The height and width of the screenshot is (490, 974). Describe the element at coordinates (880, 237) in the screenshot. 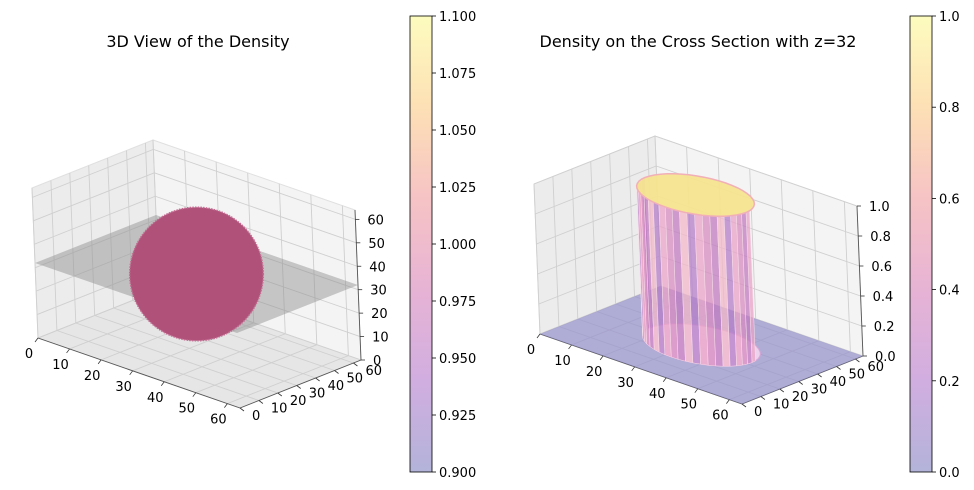

I see `z-tick-label: 0.8` at that location.